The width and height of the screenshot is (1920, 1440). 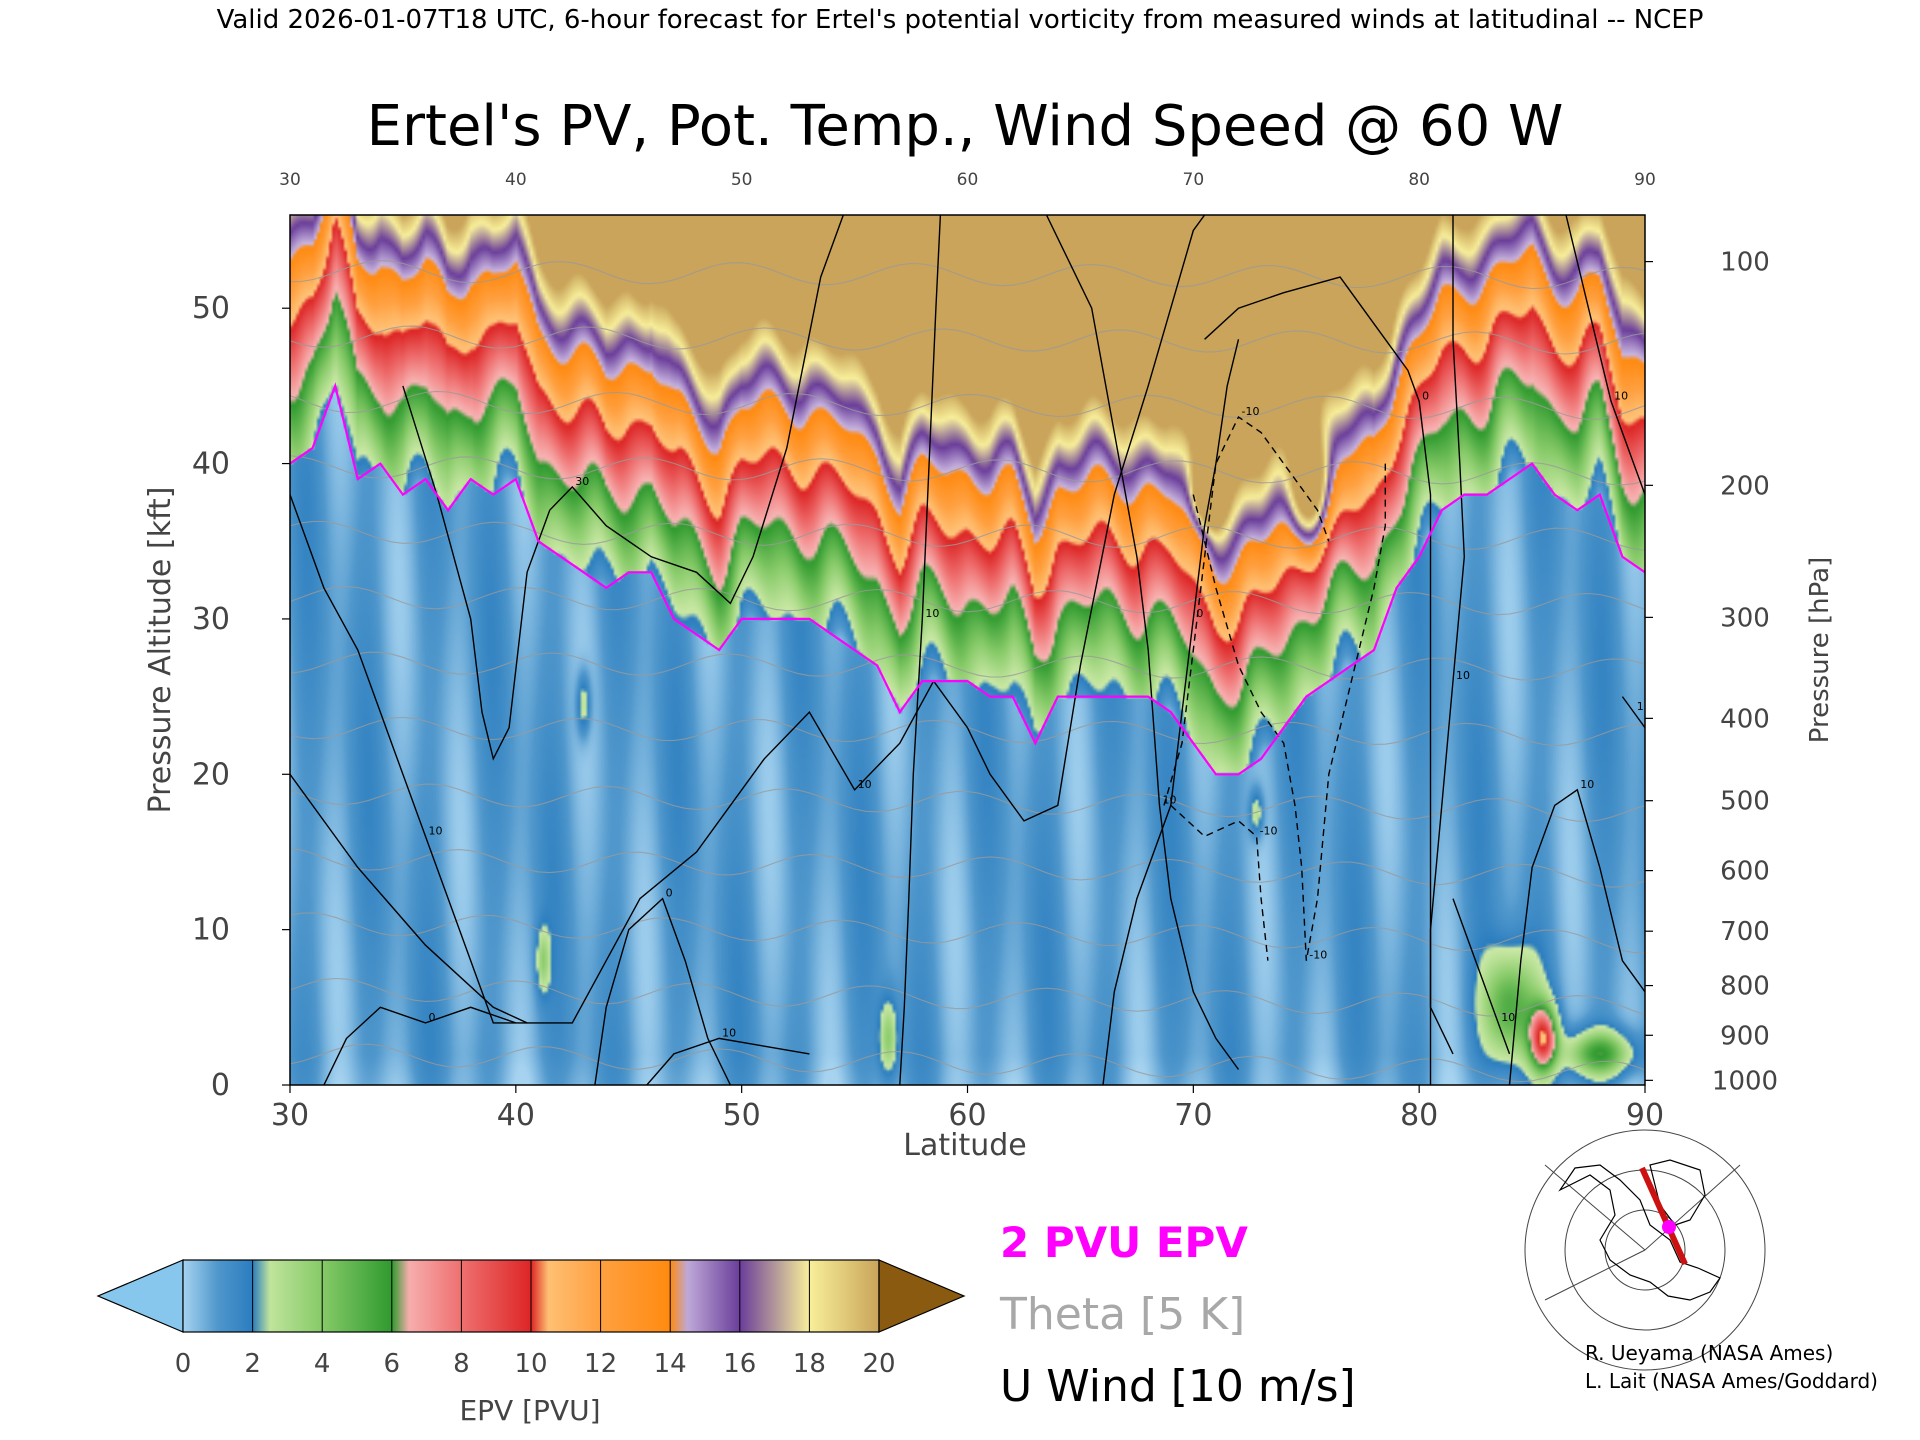 I want to click on colorbar-tick-label: 20, so click(x=878, y=1364).